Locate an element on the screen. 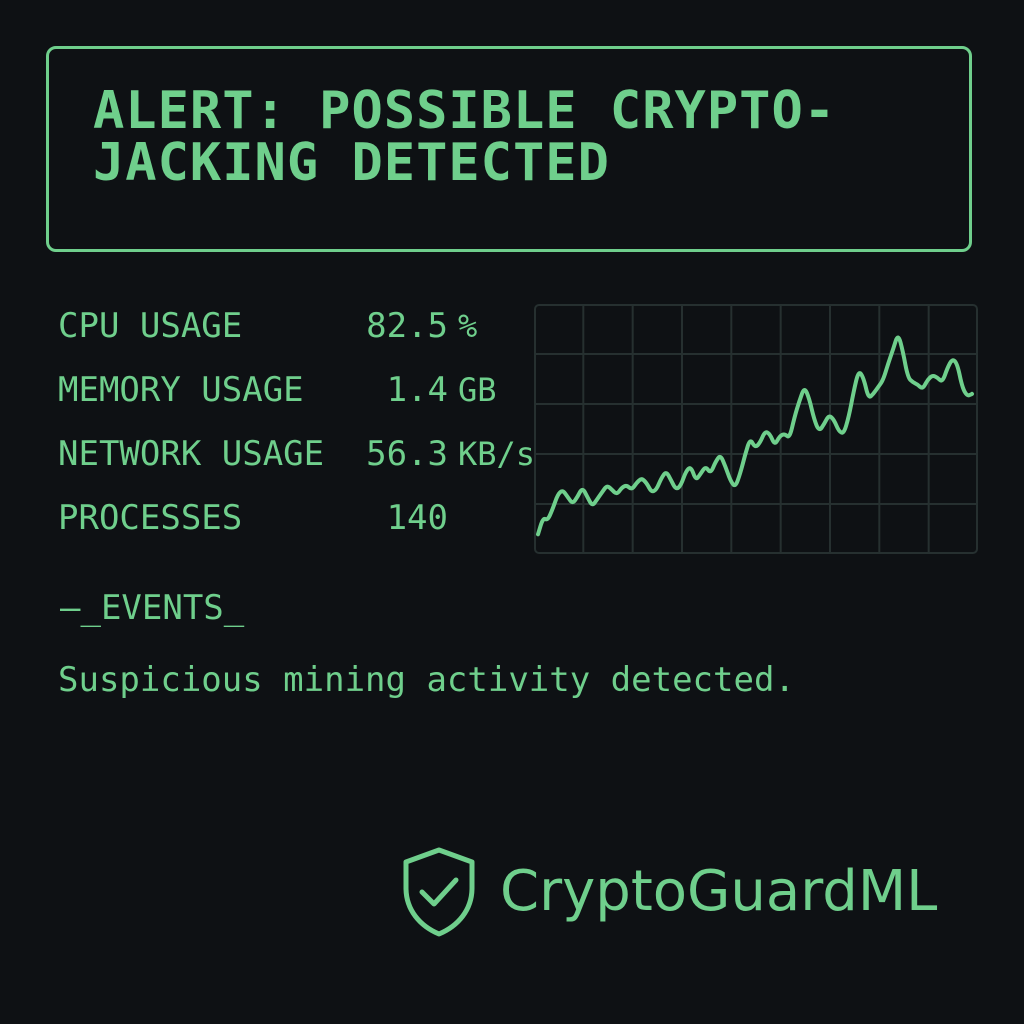  metric-label: NETWORK USAGE is located at coordinates (191, 454).